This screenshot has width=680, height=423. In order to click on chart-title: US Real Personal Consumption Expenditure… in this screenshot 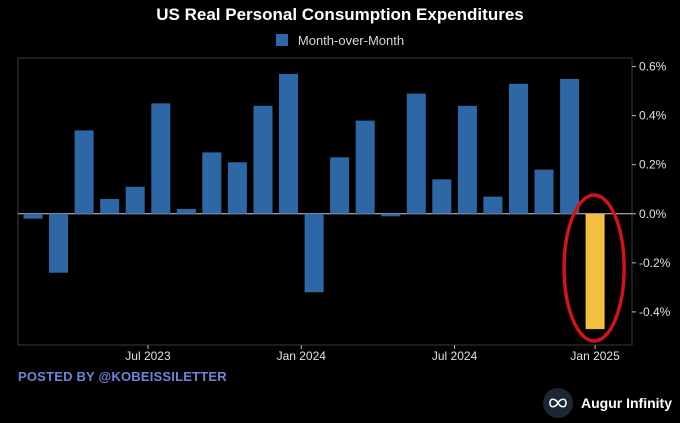, I will do `click(340, 14)`.